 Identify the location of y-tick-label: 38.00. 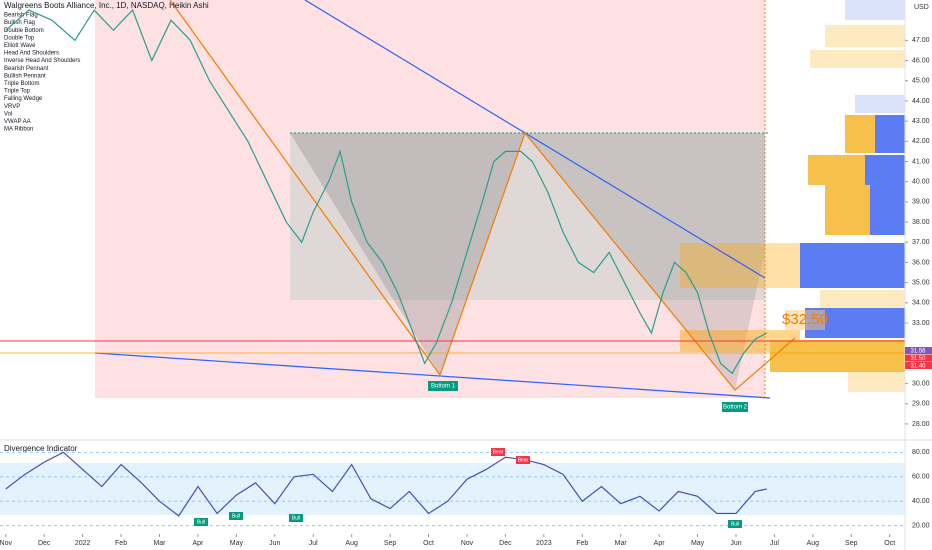
(921, 222).